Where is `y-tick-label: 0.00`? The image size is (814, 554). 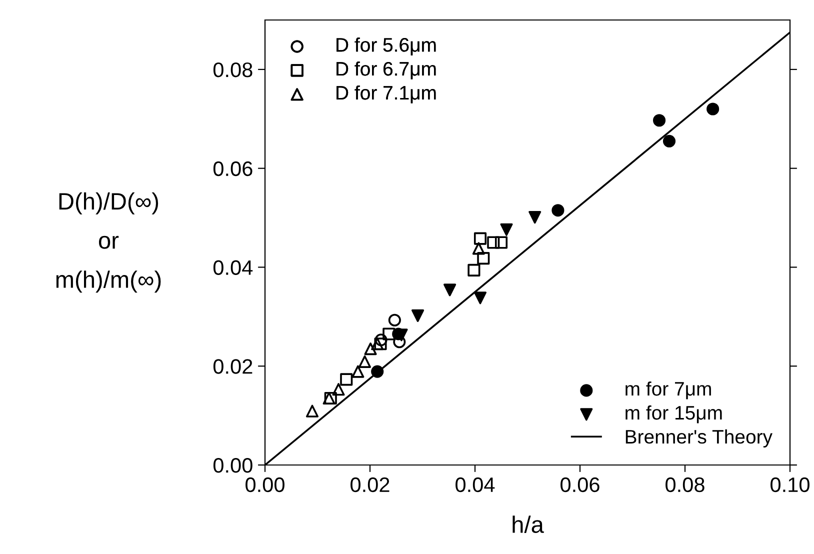 y-tick-label: 0.00 is located at coordinates (232, 465).